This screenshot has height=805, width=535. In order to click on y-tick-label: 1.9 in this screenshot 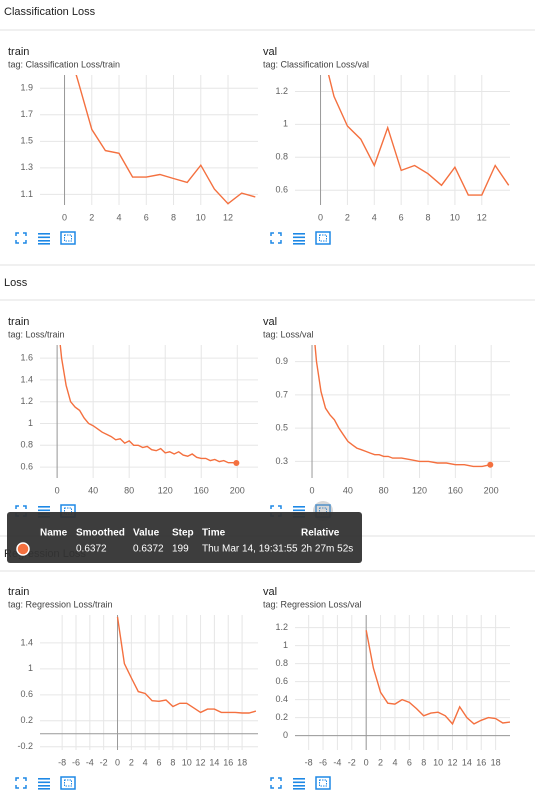, I will do `click(26, 88)`.